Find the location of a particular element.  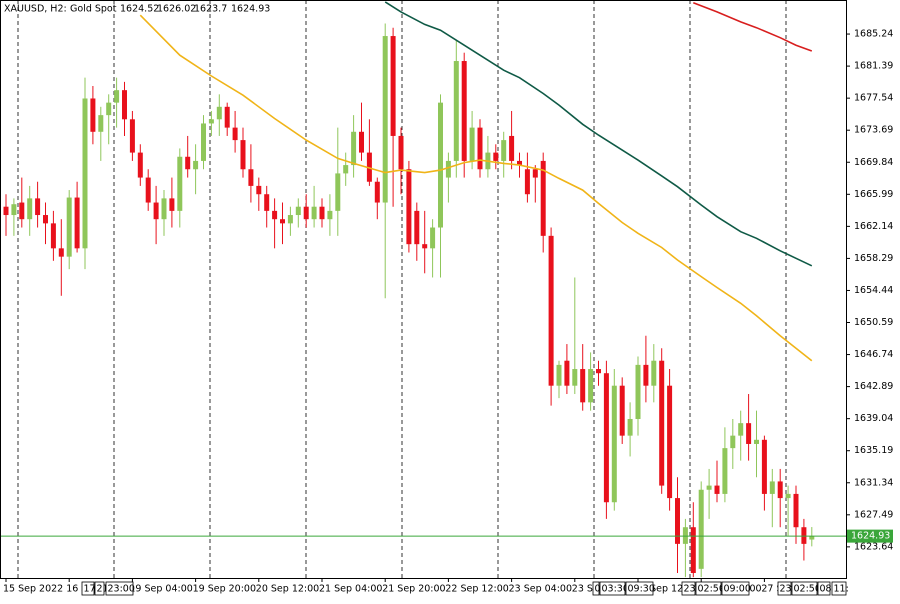

y-tick-label: 1627.49 is located at coordinates (873, 514).